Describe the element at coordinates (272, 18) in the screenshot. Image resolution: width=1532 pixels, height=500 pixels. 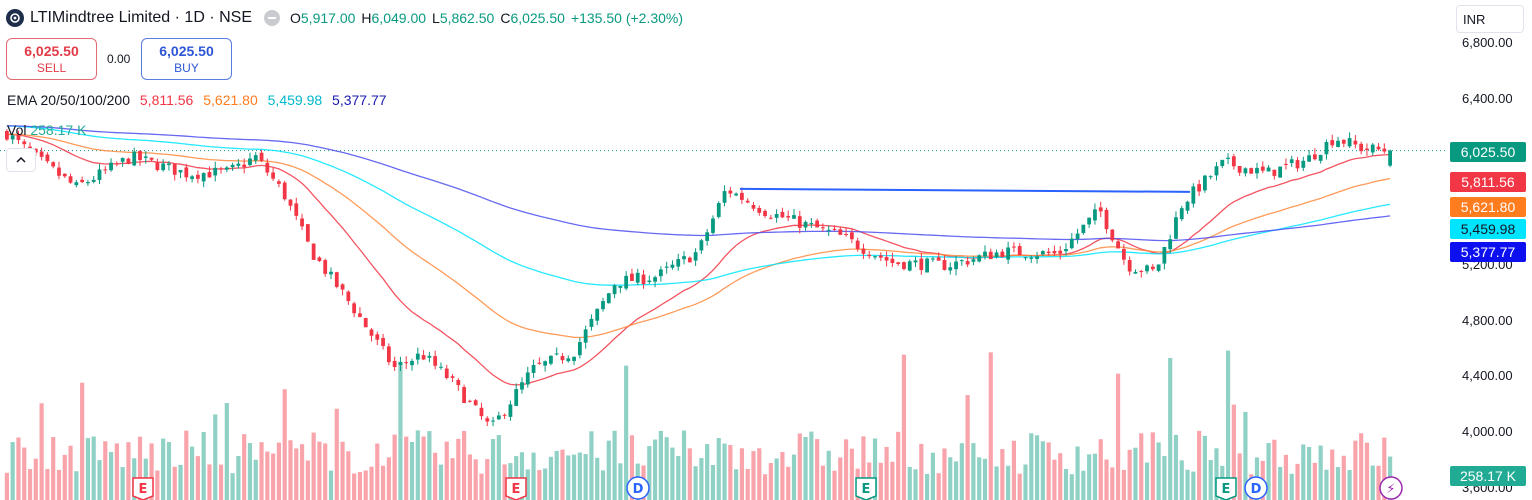
I see `market-status-icon` at that location.